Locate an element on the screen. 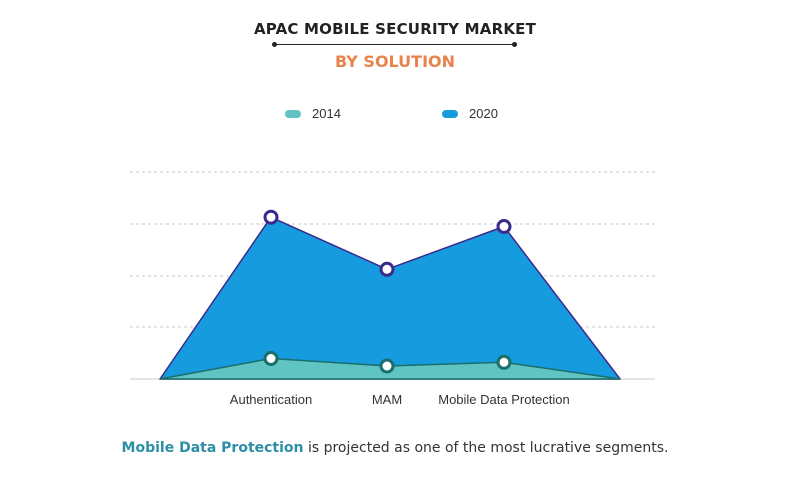  caption-highlight: Mobile Data Protection is located at coordinates (212, 448).